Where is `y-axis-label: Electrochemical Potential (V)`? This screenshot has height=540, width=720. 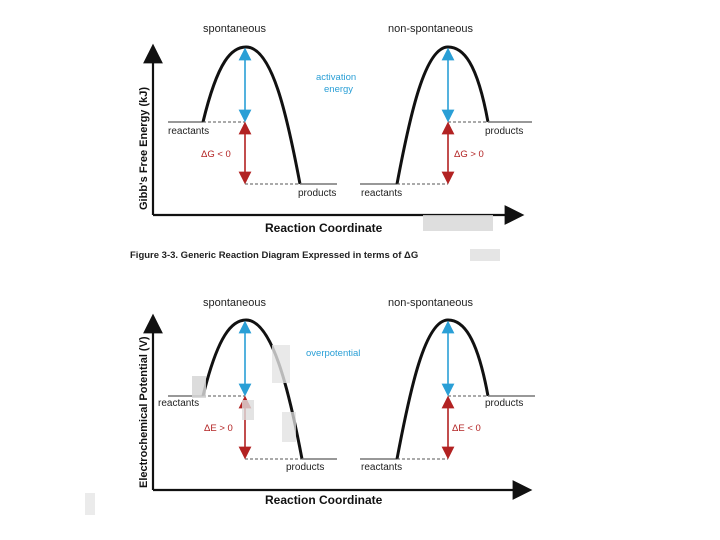
y-axis-label: Electrochemical Potential (V) is located at coordinates (144, 412).